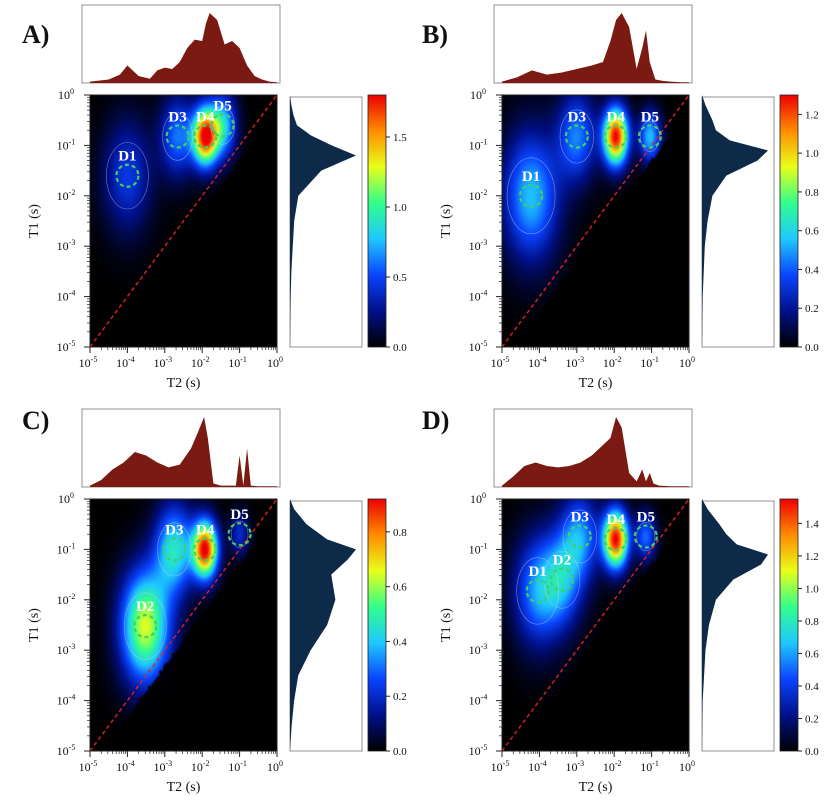  I want to click on colorbar-tick-label: 0.5, so click(400, 278).